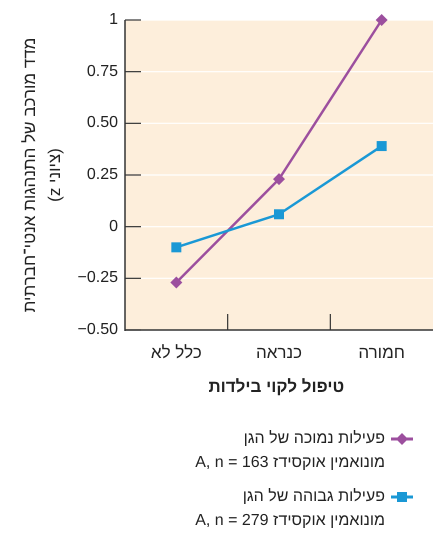  Describe the element at coordinates (98, 330) in the screenshot. I see `y-tick-label: −0.50` at that location.